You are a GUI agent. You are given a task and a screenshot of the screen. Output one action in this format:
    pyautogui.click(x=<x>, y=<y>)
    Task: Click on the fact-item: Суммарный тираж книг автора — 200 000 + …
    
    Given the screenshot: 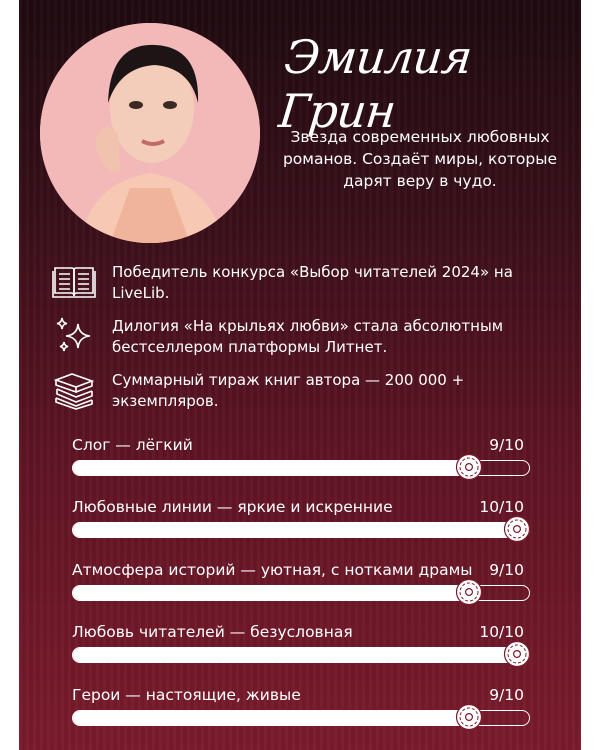 What is the action you would take?
    pyautogui.click(x=292, y=391)
    